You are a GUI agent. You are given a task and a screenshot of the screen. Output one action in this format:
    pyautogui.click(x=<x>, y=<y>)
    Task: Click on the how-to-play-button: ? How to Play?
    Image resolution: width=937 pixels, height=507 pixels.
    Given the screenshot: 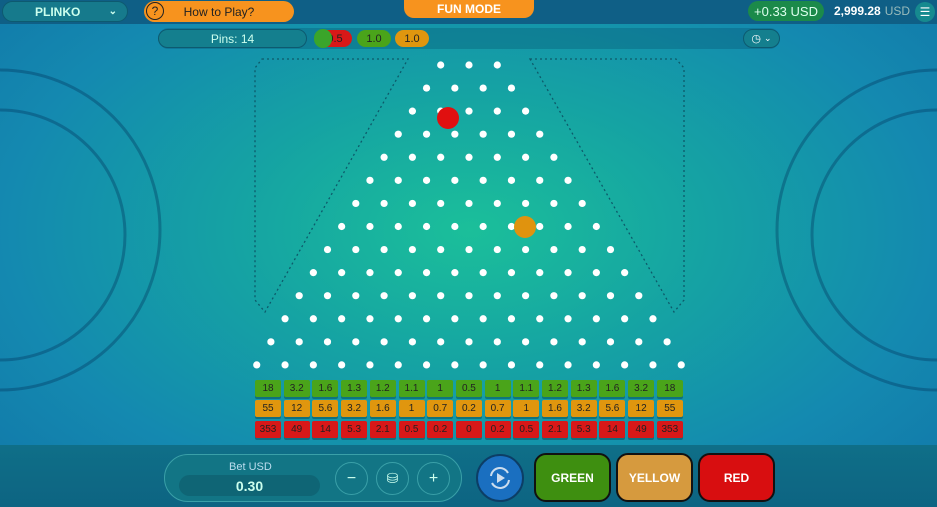 What is the action you would take?
    pyautogui.click(x=219, y=11)
    